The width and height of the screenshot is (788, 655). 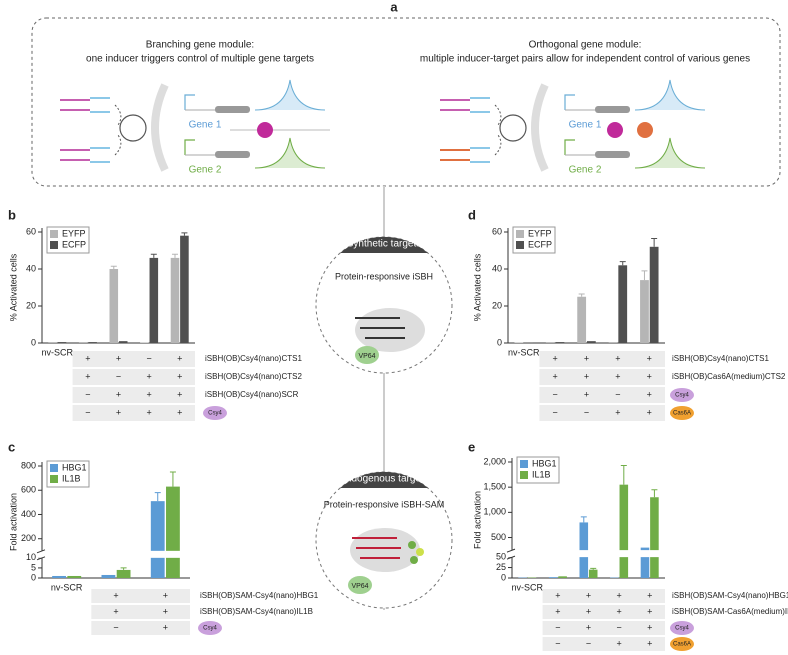 I want to click on module-title: Orthogonal gene module:, so click(x=585, y=45).